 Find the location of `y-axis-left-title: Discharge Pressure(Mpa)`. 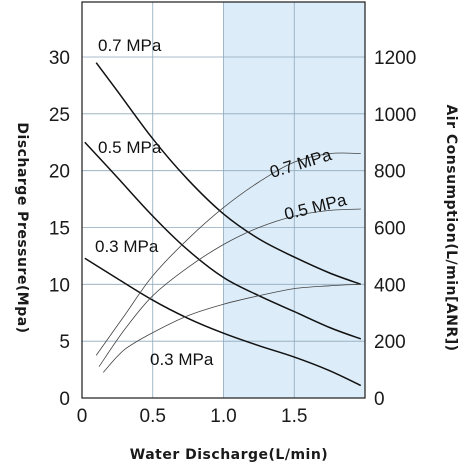

y-axis-left-title: Discharge Pressure(Mpa) is located at coordinates (22, 227).